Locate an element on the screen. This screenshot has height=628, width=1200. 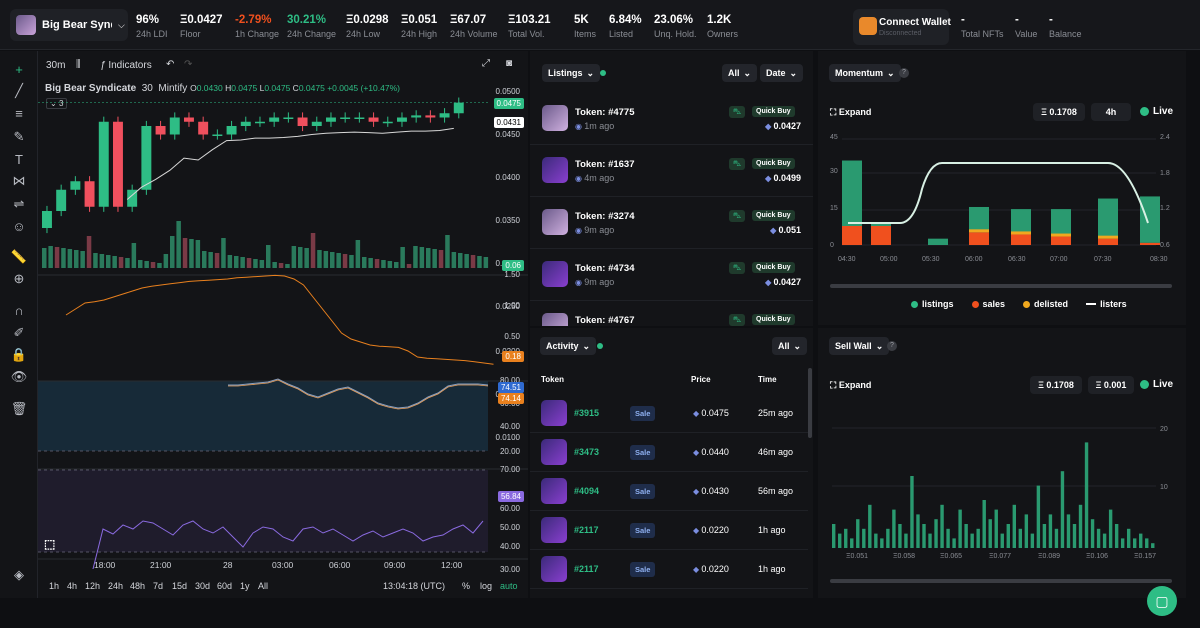
percent-scale-toggle: % is located at coordinates (466, 586).